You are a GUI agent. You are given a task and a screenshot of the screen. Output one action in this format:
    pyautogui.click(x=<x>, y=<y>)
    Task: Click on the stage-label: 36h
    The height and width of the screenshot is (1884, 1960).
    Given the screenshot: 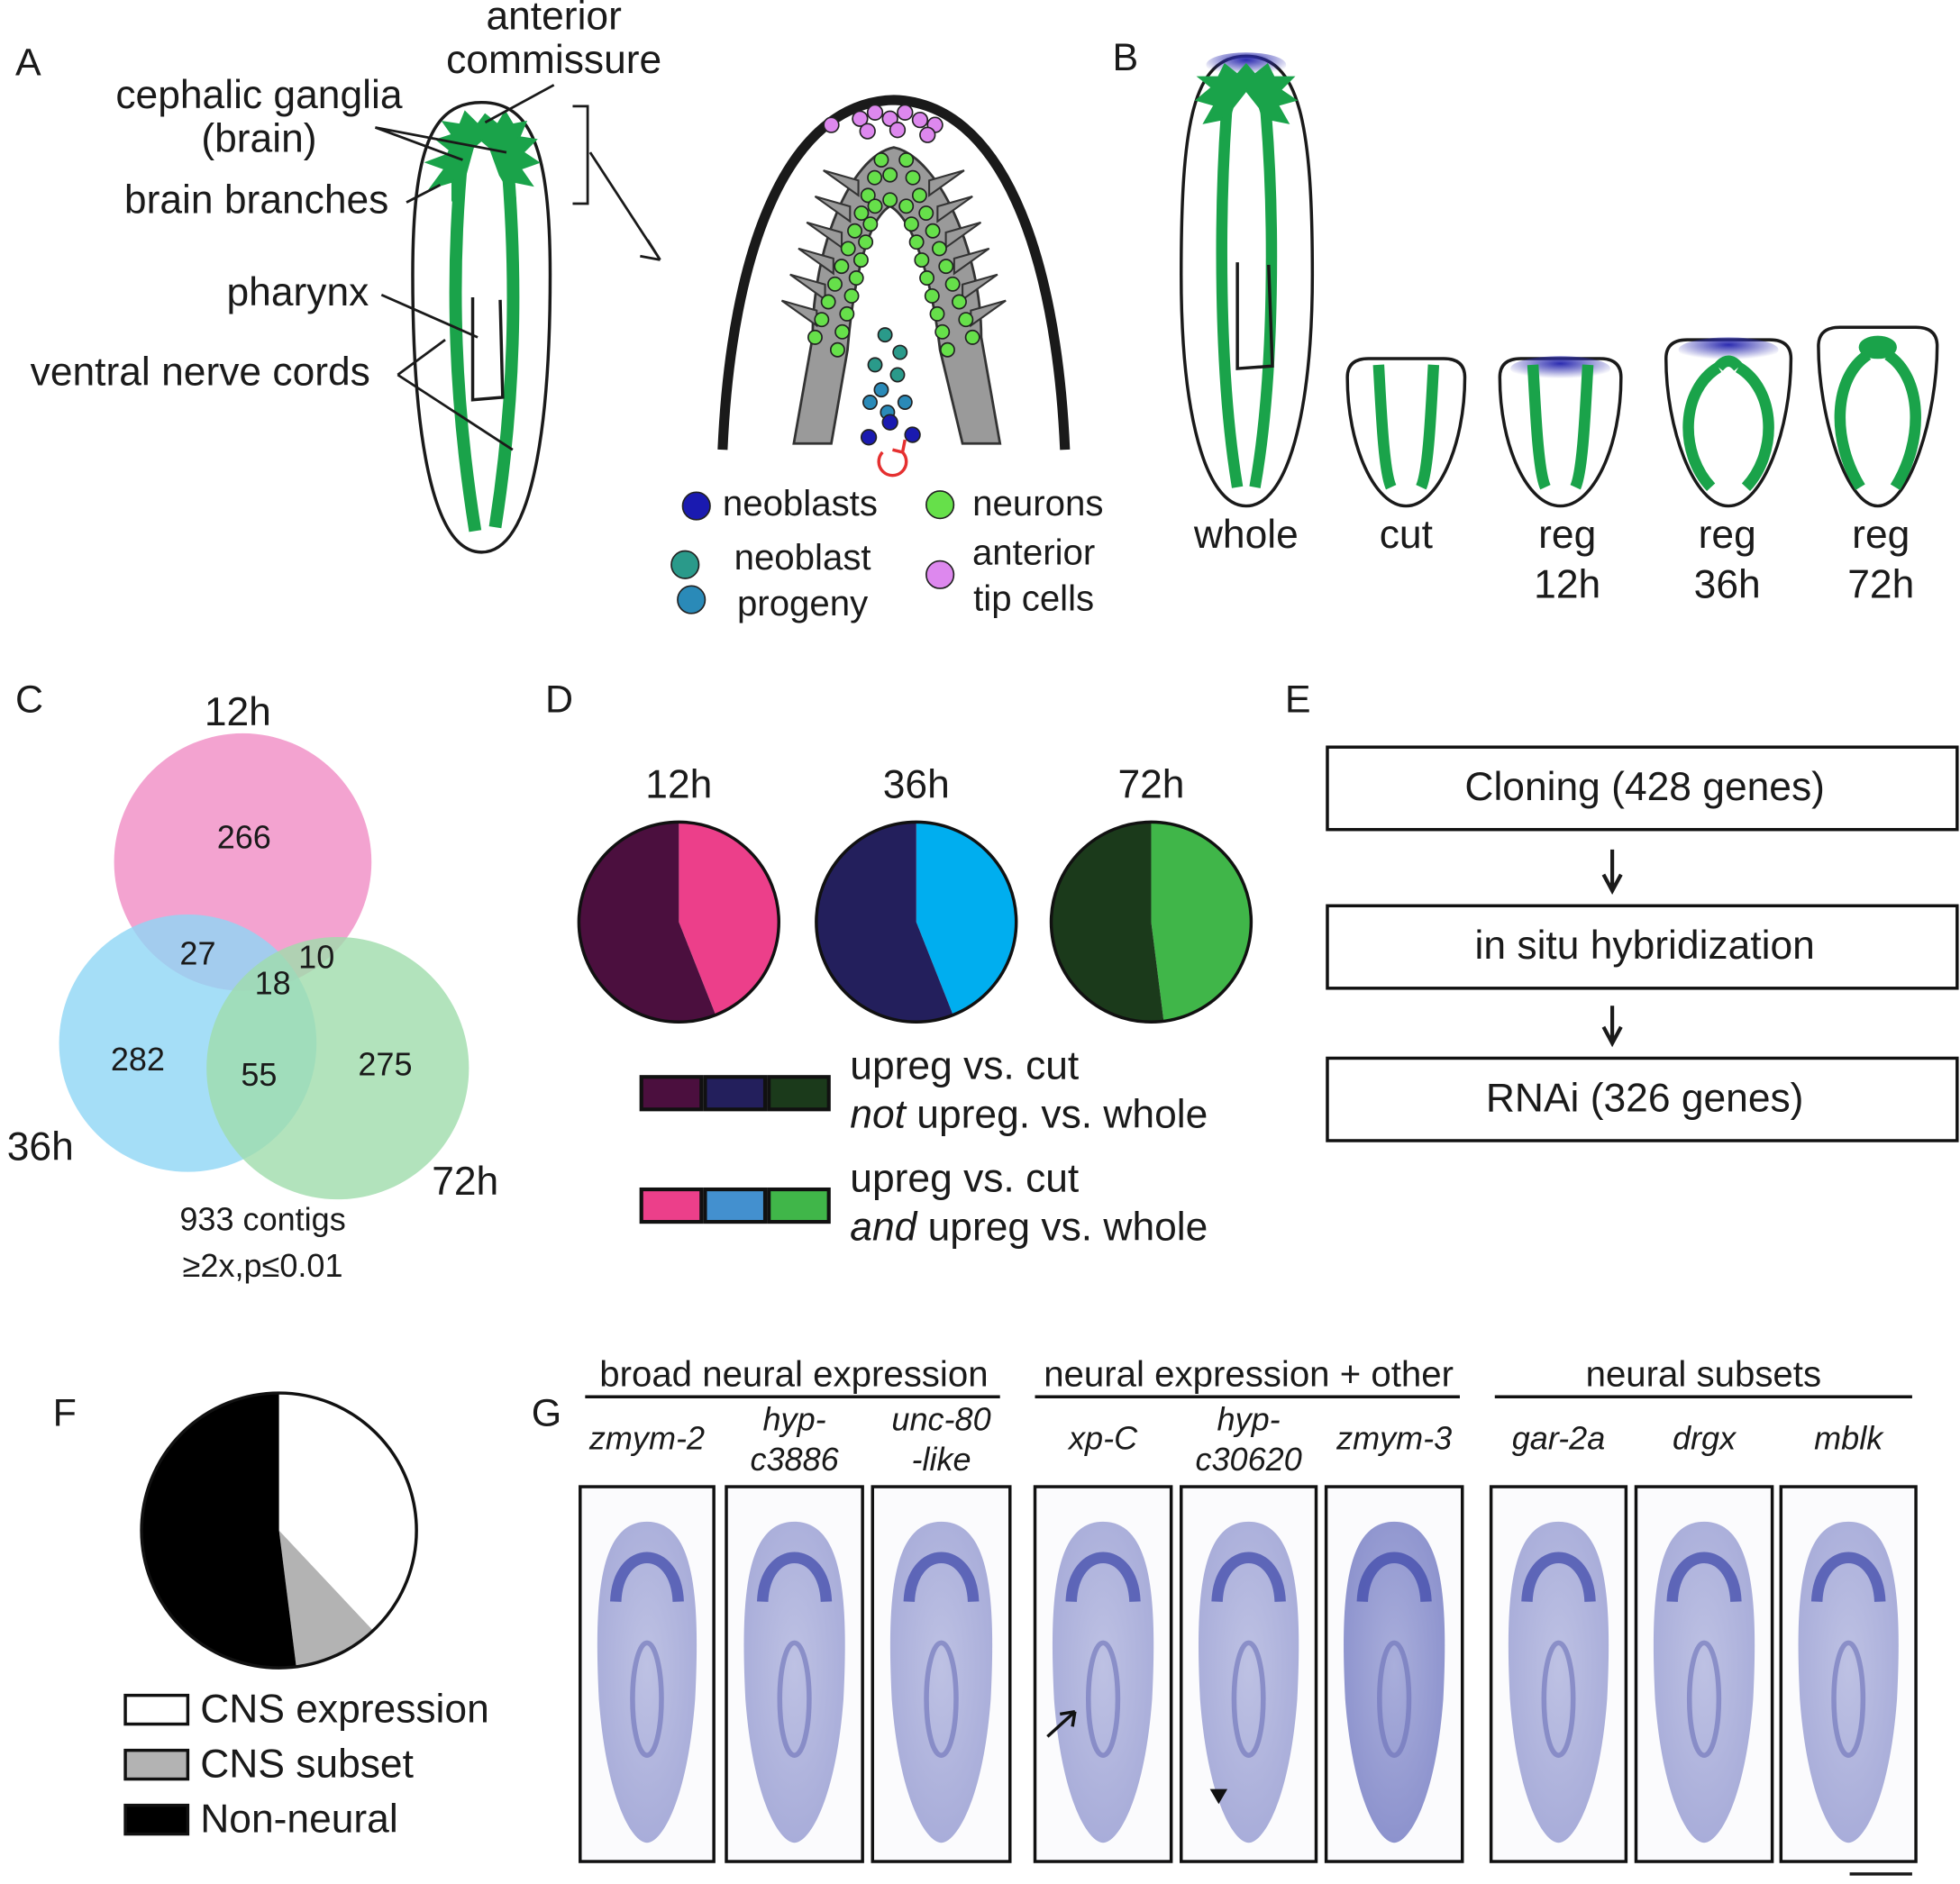 What is the action you would take?
    pyautogui.click(x=1727, y=584)
    